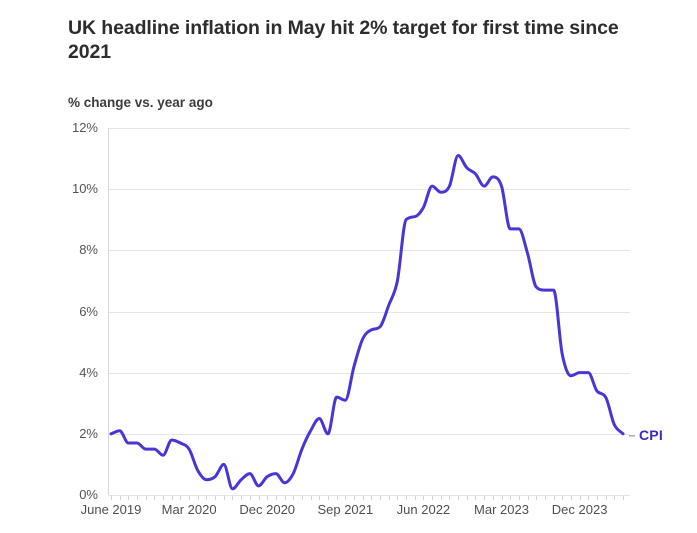 This screenshot has width=697, height=533. Describe the element at coordinates (89, 52) in the screenshot. I see `page-title-line2: 2021` at that location.